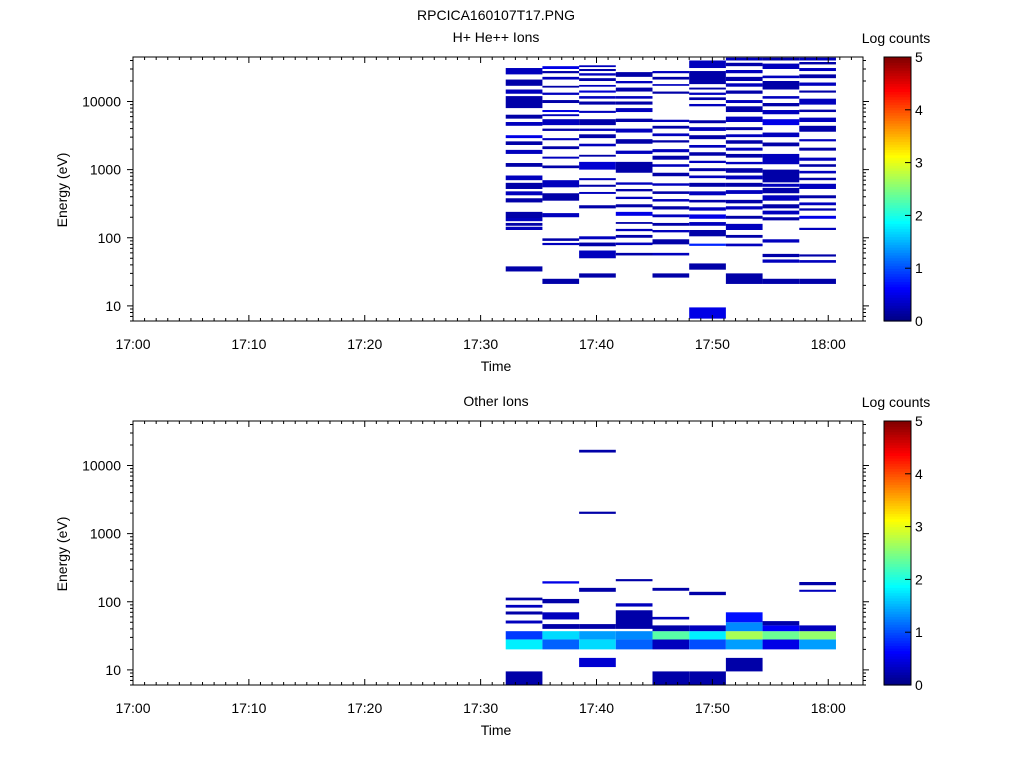 The height and width of the screenshot is (768, 1024). What do you see at coordinates (132, 708) in the screenshot?
I see `x-tick-label: 17:00` at bounding box center [132, 708].